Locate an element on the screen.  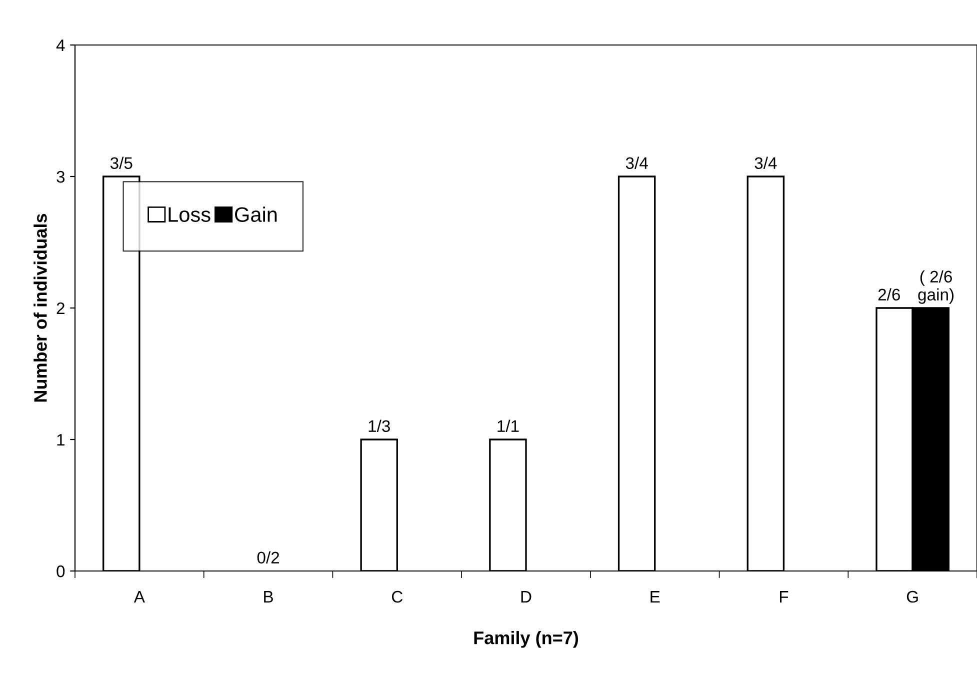
y-axis-title: Number of individuals is located at coordinates (40, 308).